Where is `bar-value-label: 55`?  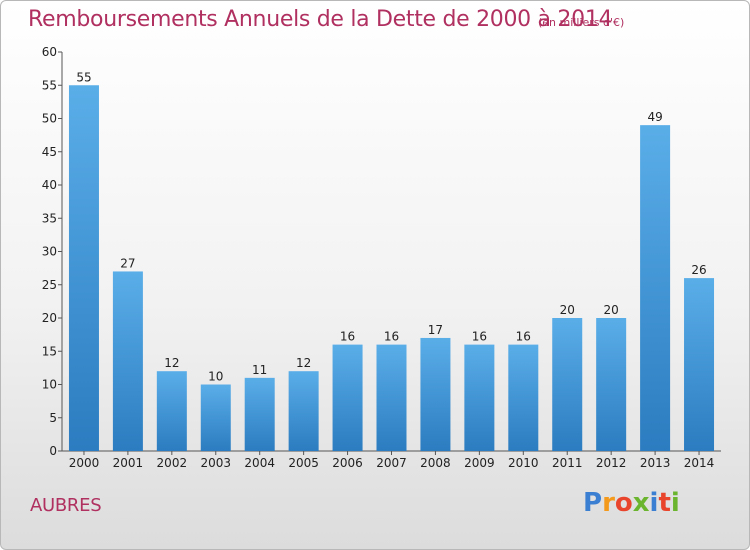
bar-value-label: 55 is located at coordinates (83, 77).